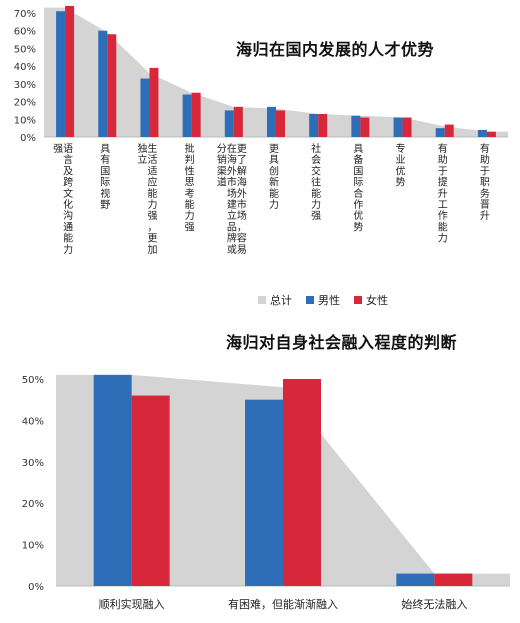 Image resolution: width=520 pixels, height=623 pixels. What do you see at coordinates (434, 604) in the screenshot?
I see `x-tick-label: 始终无法融入` at bounding box center [434, 604].